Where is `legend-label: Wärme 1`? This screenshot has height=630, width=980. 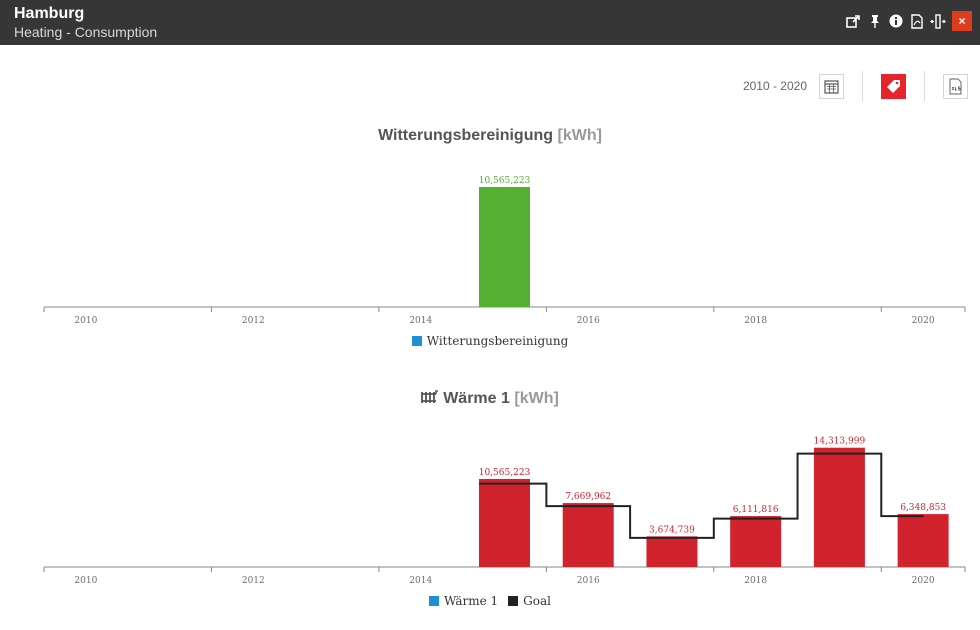 legend-label: Wärme 1 is located at coordinates (471, 601).